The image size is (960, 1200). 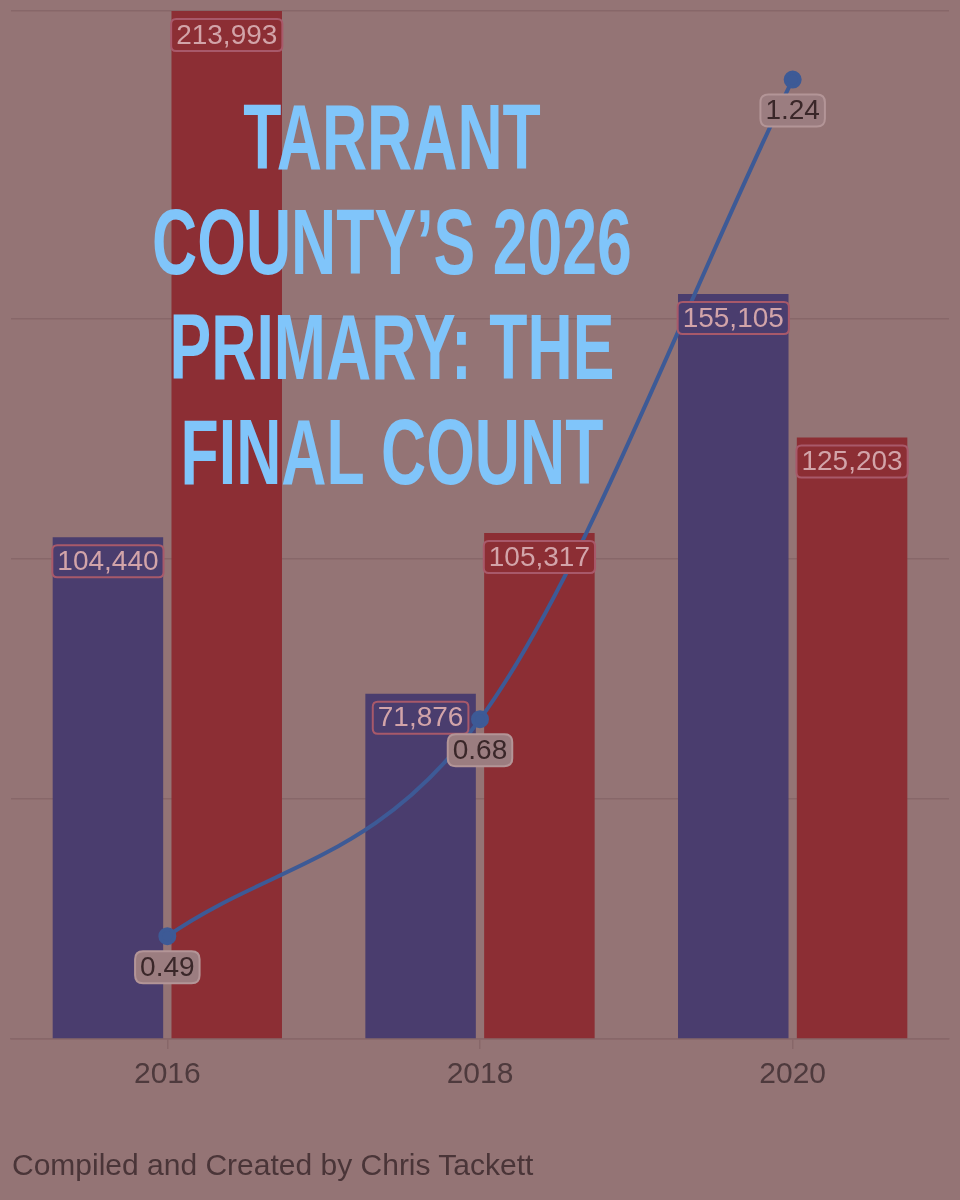 I want to click on data-label: 71,876, so click(x=420, y=717).